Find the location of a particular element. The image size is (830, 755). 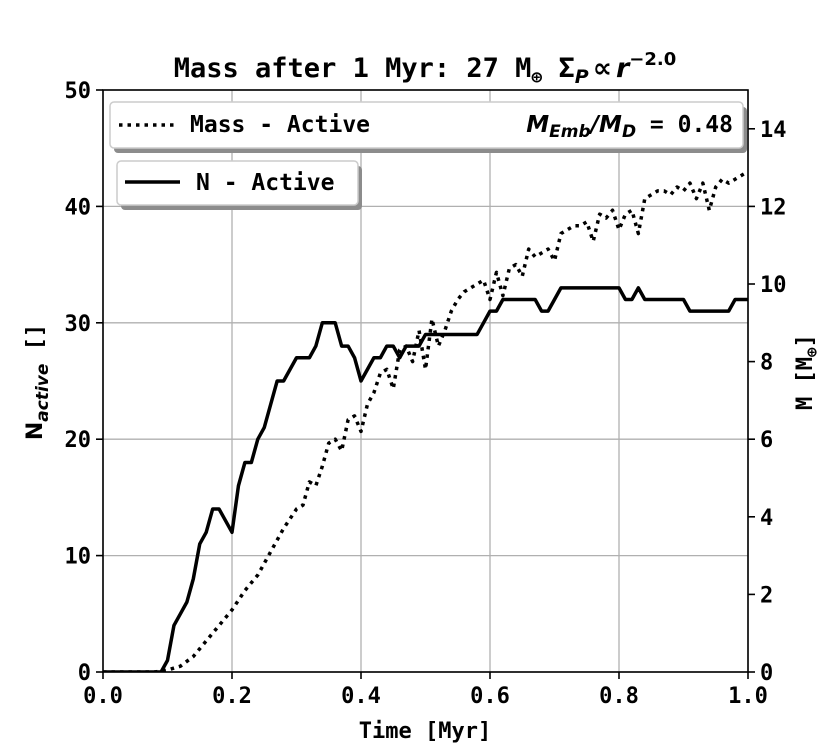

y-right-tick-label-7: 14 is located at coordinates (773, 130).